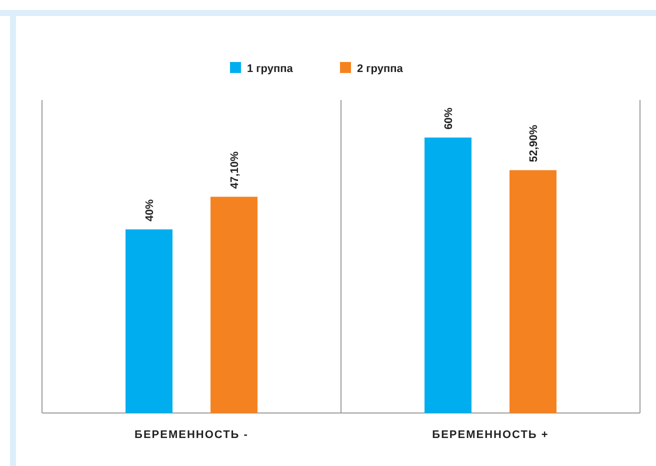 Image resolution: width=656 pixels, height=466 pixels. Describe the element at coordinates (270, 69) in the screenshot. I see `legend-label: 1 группа` at that location.